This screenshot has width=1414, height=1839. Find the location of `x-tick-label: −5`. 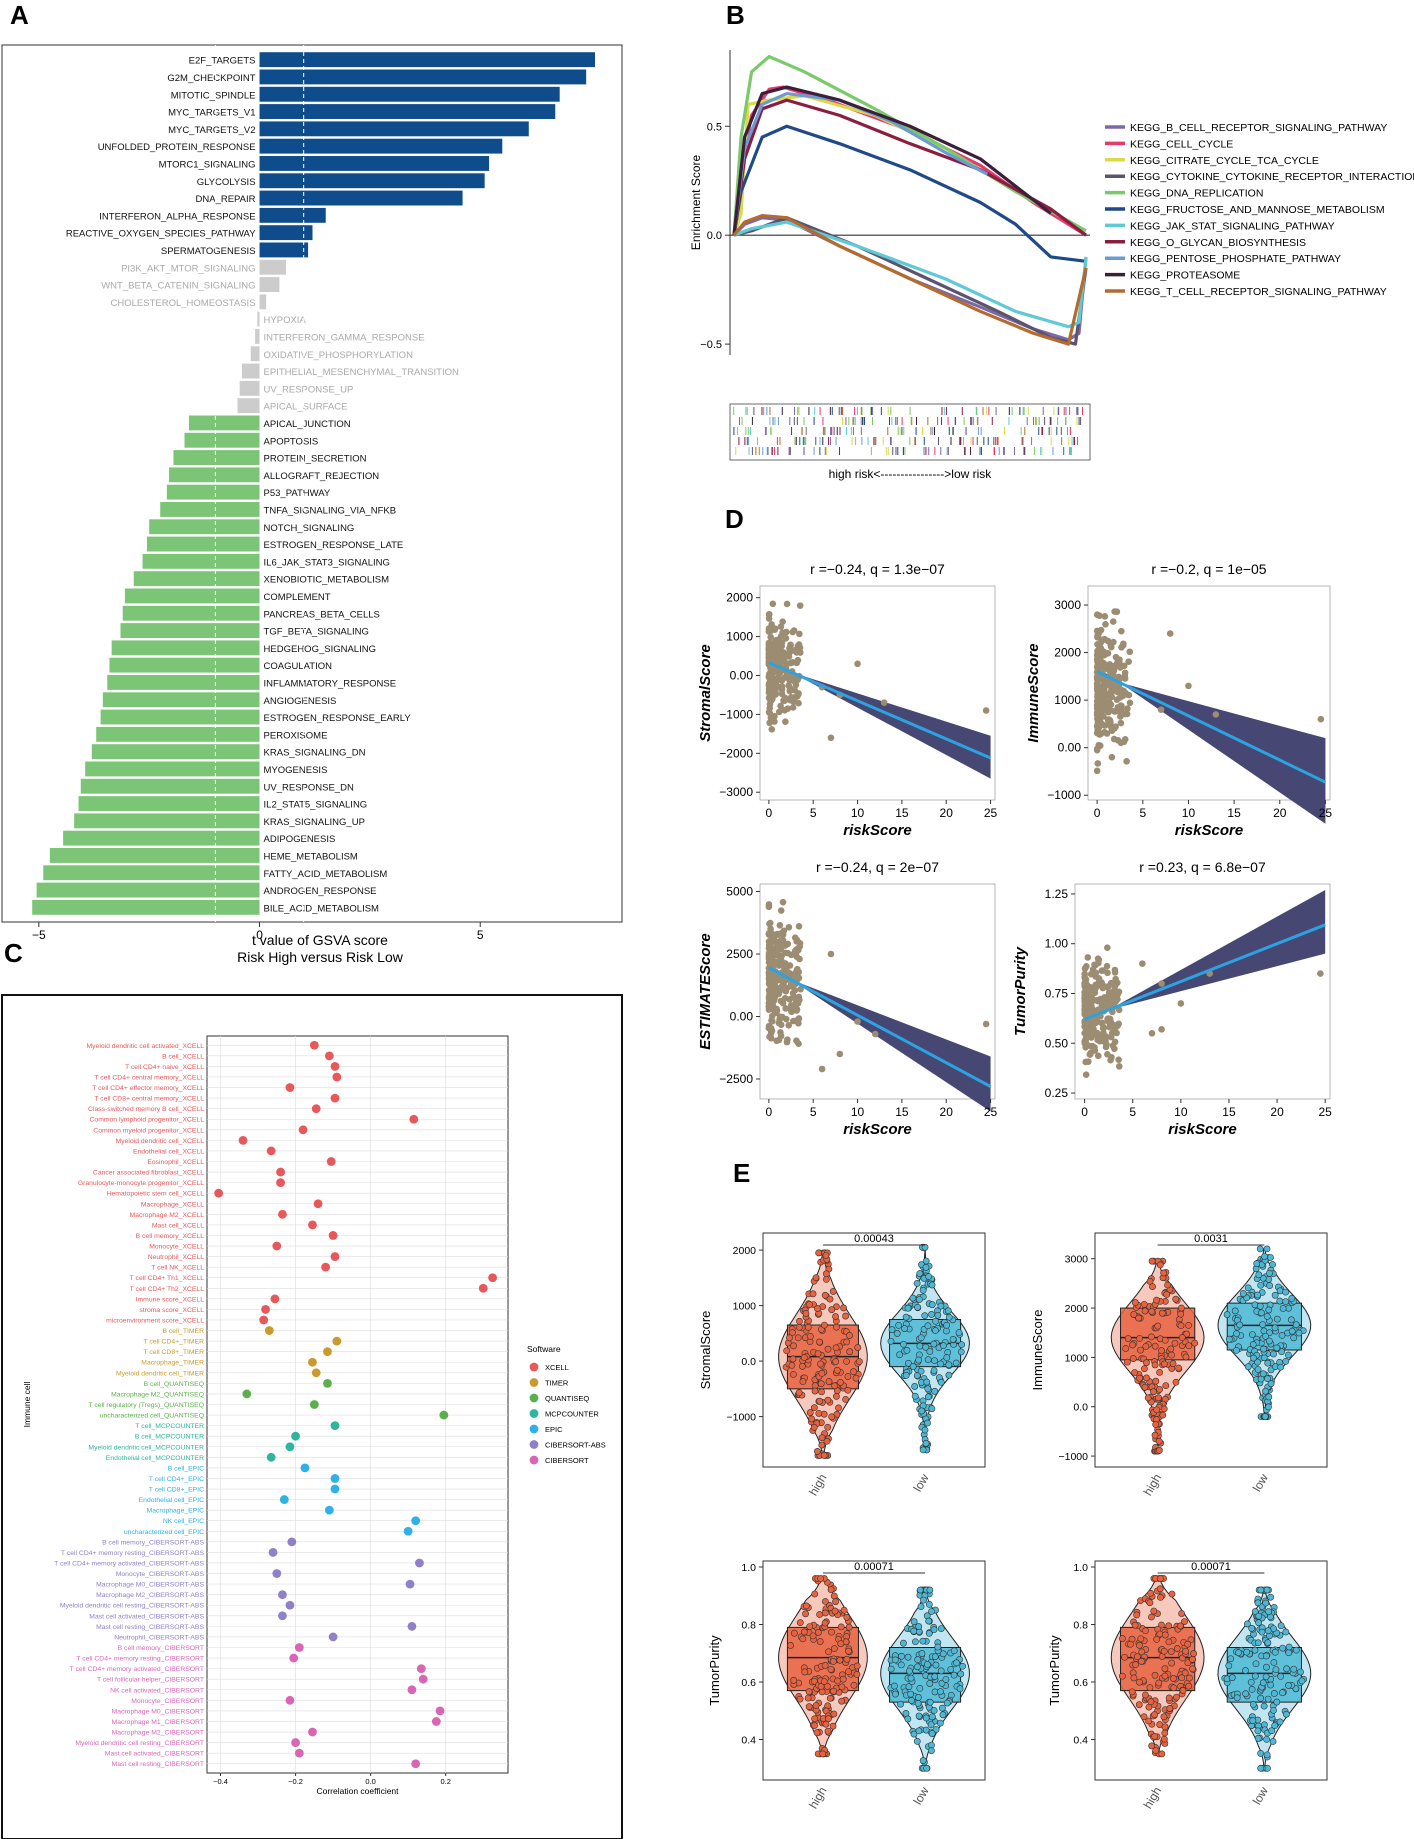

x-tick-label: −5 is located at coordinates (39, 935).